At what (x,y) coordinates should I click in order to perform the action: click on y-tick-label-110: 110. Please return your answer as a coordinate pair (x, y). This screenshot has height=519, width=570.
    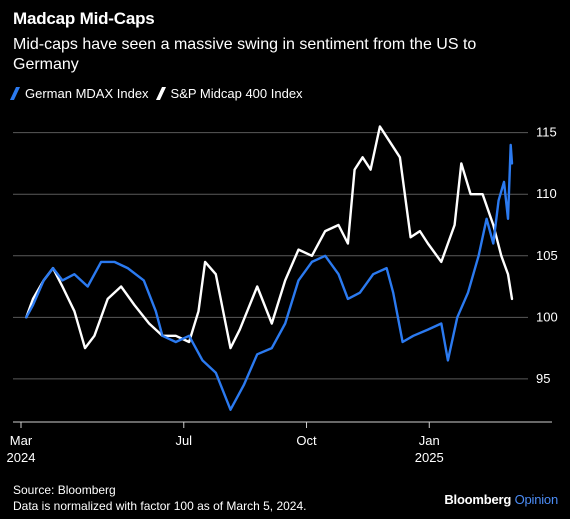
    Looking at the image, I should click on (546, 193).